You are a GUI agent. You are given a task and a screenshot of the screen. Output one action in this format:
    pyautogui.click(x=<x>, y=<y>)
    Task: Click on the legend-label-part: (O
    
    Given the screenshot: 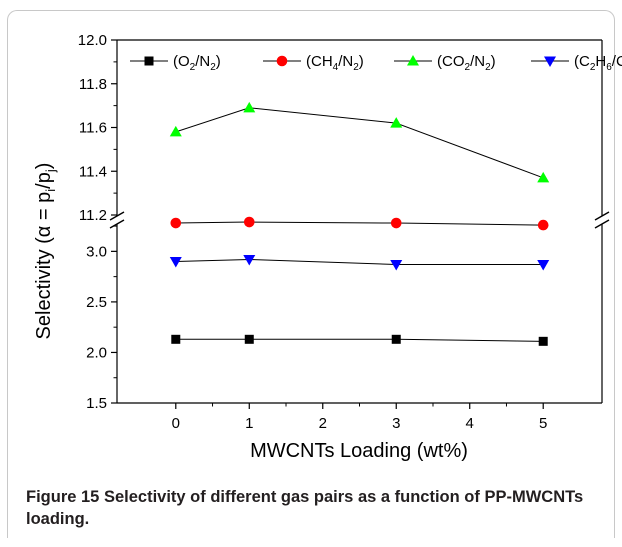 What is the action you would take?
    pyautogui.click(x=181, y=61)
    